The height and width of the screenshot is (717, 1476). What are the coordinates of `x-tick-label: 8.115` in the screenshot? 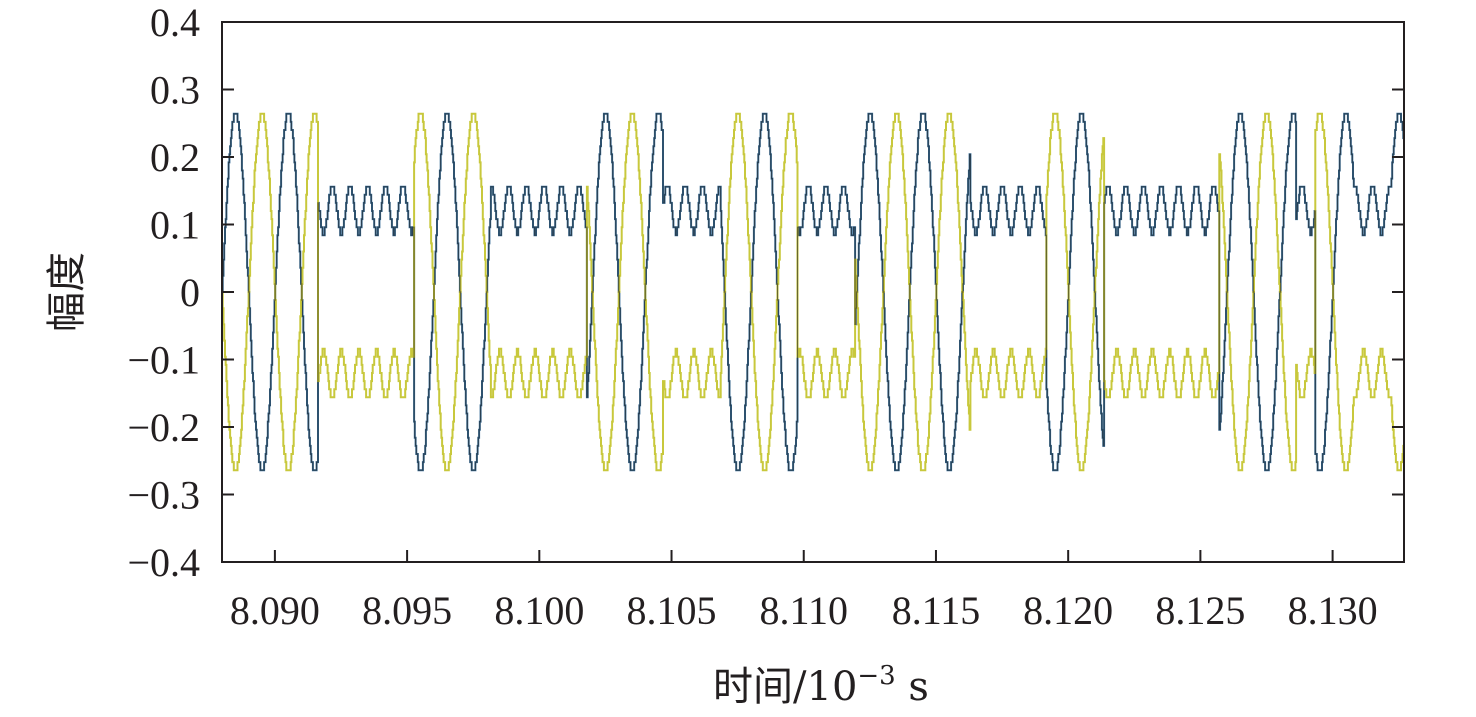 It's located at (936, 610).